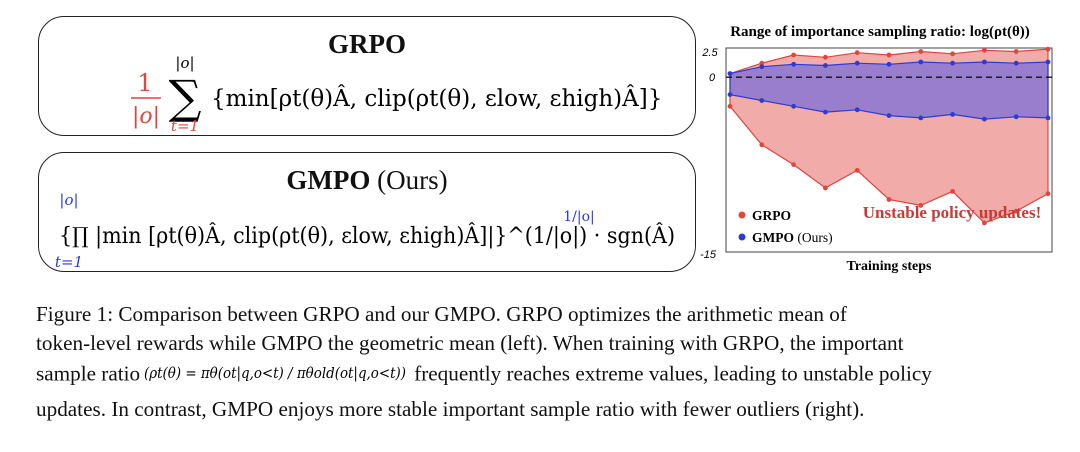 Image resolution: width=1080 pixels, height=452 pixels. What do you see at coordinates (367, 44) in the screenshot?
I see `grpo-box-title: GRPO` at bounding box center [367, 44].